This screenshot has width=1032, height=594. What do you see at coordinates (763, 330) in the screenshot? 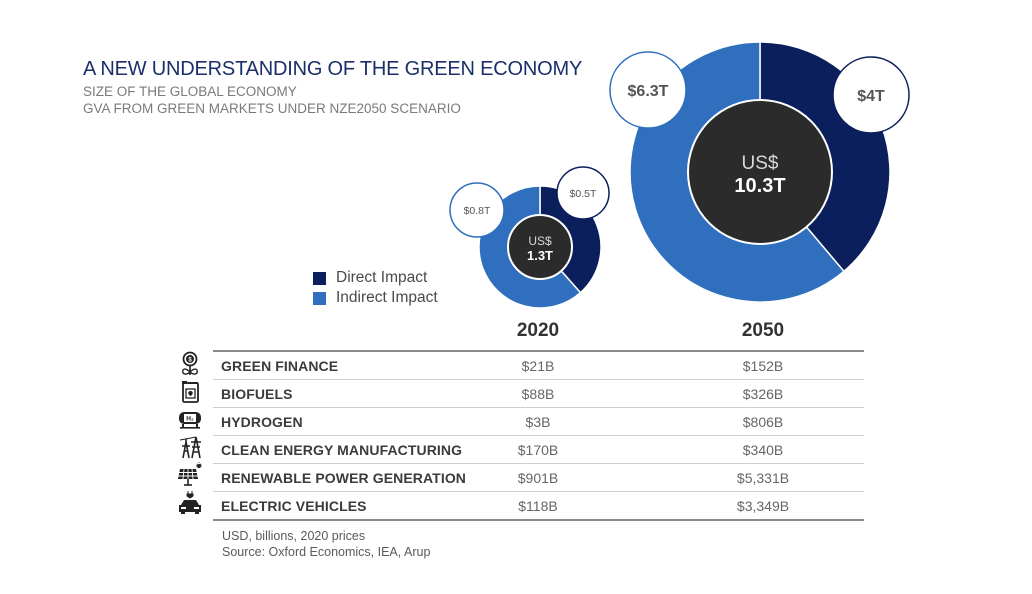
I see `column-header-2050: 2050` at bounding box center [763, 330].